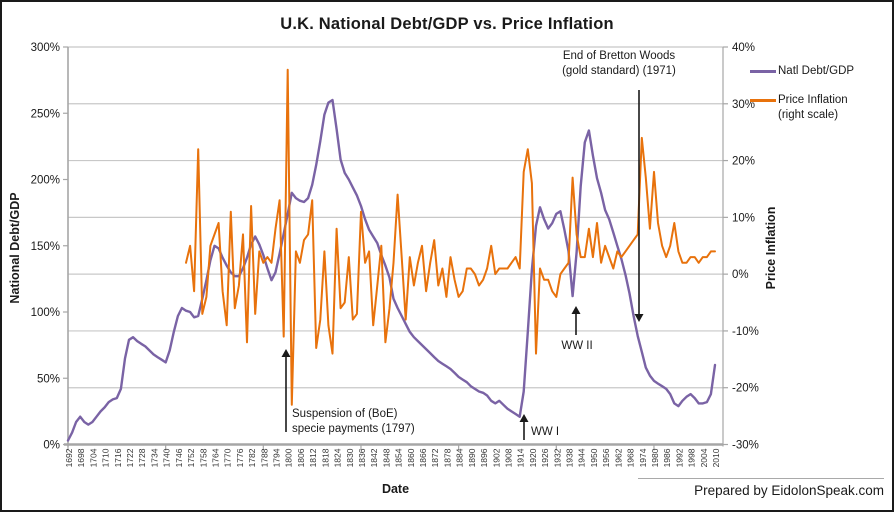 This screenshot has width=894, height=512. Describe the element at coordinates (582, 457) in the screenshot. I see `svg-text: 1944` at that location.